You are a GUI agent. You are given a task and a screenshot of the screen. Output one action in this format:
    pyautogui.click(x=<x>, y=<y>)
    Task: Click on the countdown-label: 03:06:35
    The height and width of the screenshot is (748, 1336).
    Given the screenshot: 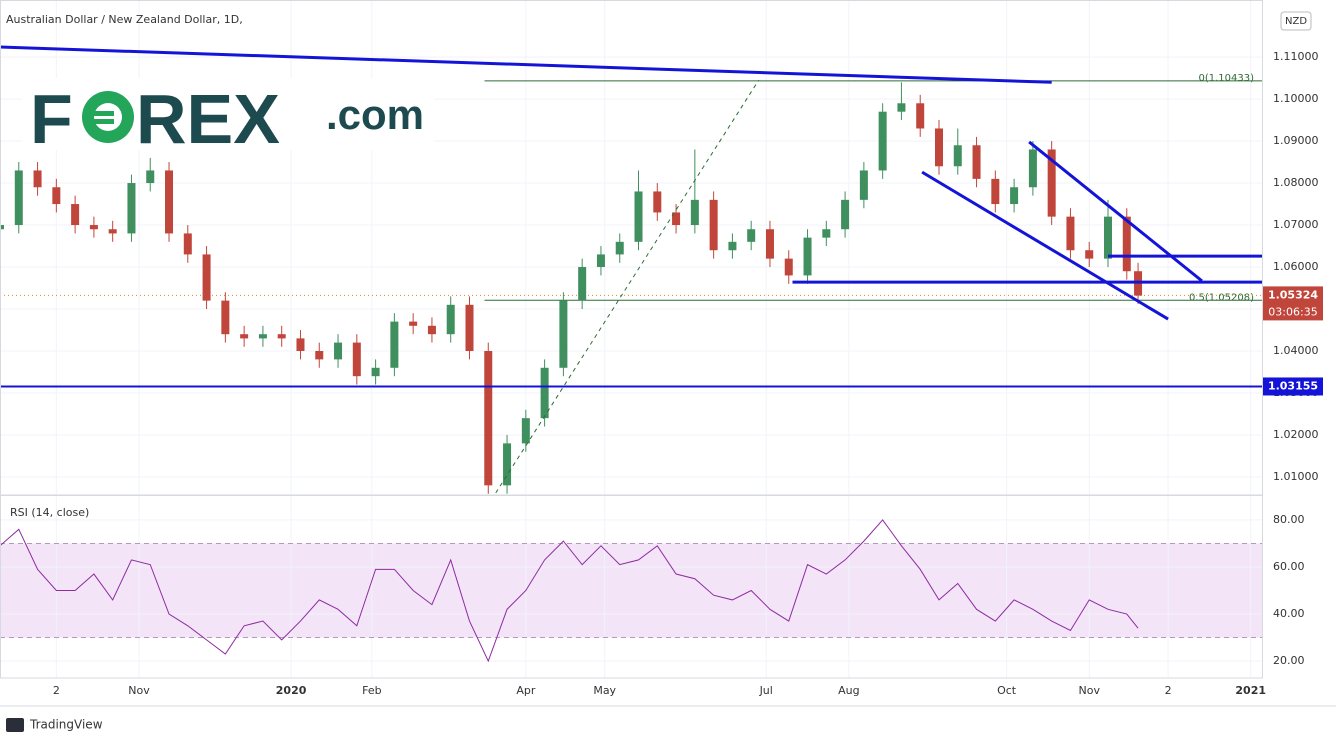 What is the action you would take?
    pyautogui.click(x=1292, y=311)
    